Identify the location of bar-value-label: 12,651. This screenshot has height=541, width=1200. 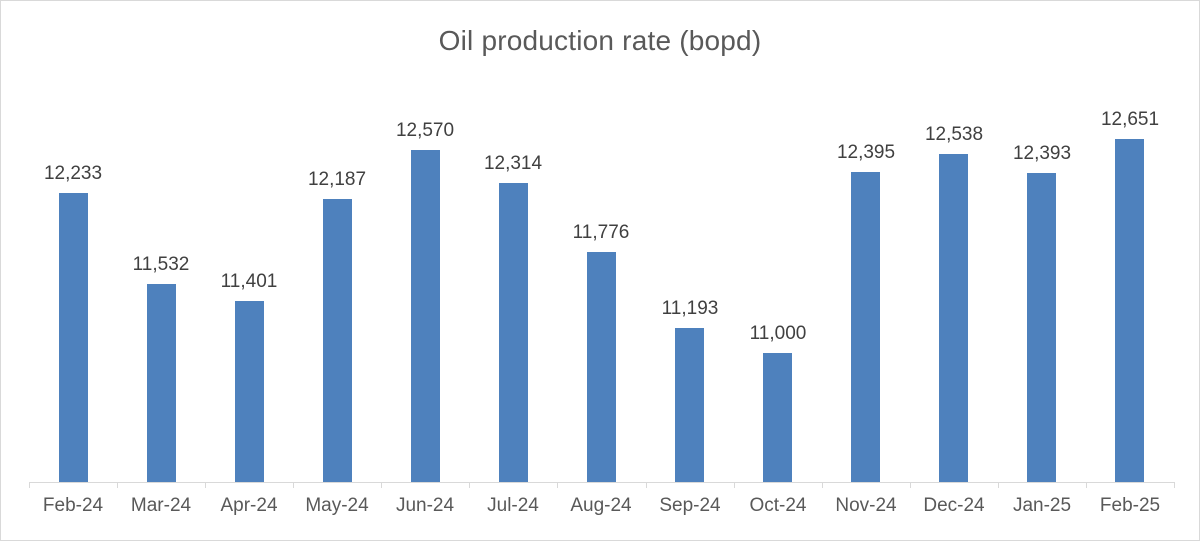
(1130, 119).